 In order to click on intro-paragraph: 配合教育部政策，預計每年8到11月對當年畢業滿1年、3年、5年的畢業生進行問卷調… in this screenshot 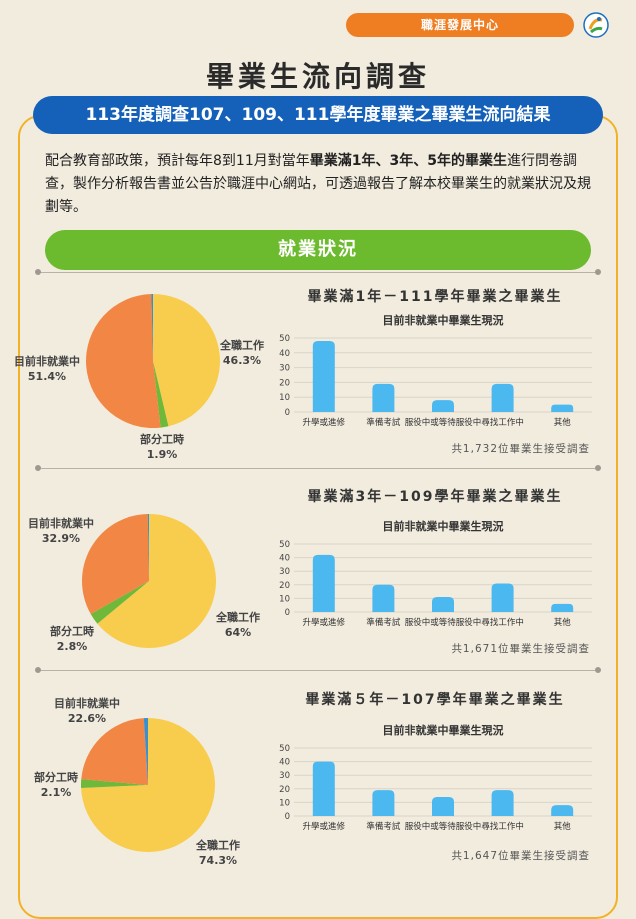, I will do `click(318, 184)`.